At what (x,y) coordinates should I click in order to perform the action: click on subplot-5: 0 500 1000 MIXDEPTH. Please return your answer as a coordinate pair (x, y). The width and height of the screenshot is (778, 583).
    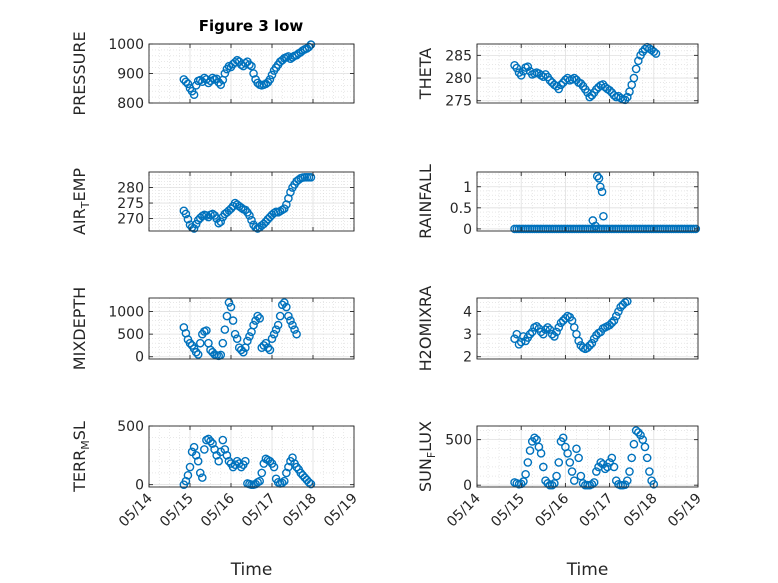
    Looking at the image, I should click on (212, 328).